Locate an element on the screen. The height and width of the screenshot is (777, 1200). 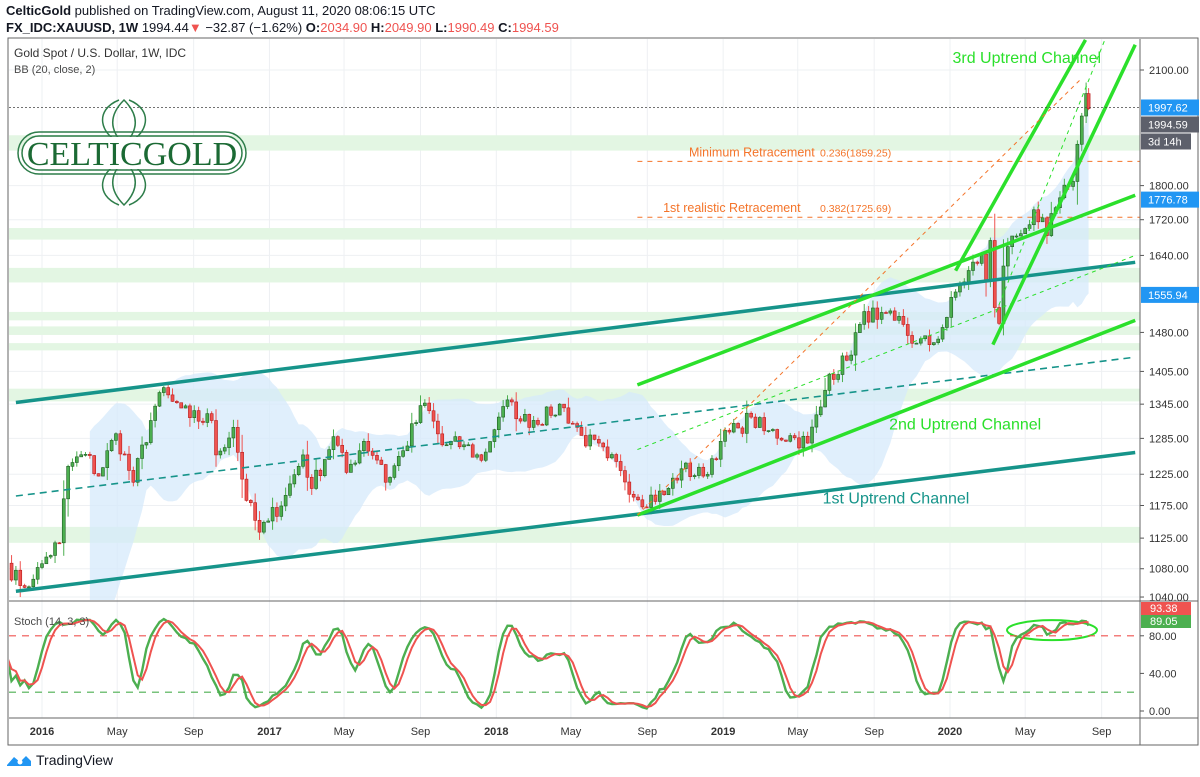
x-tick-label: Sep is located at coordinates (1102, 732).